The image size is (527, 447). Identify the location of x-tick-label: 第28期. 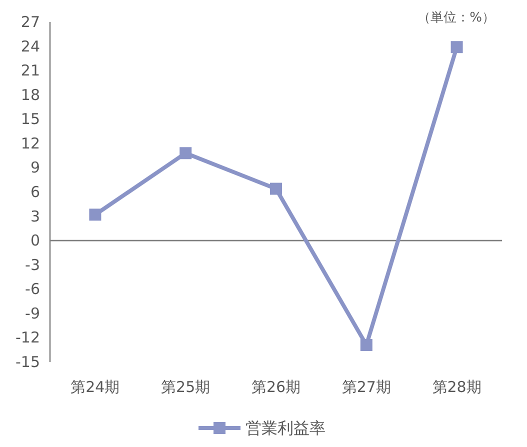
(457, 387).